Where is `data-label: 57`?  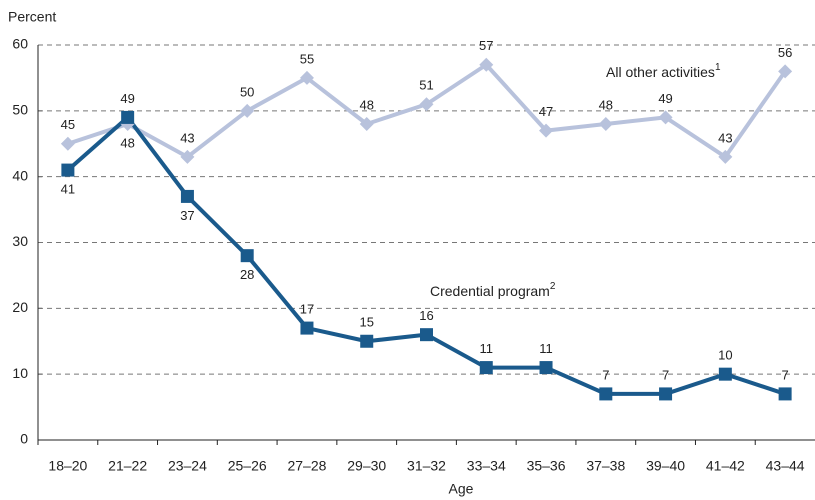 data-label: 57 is located at coordinates (486, 45).